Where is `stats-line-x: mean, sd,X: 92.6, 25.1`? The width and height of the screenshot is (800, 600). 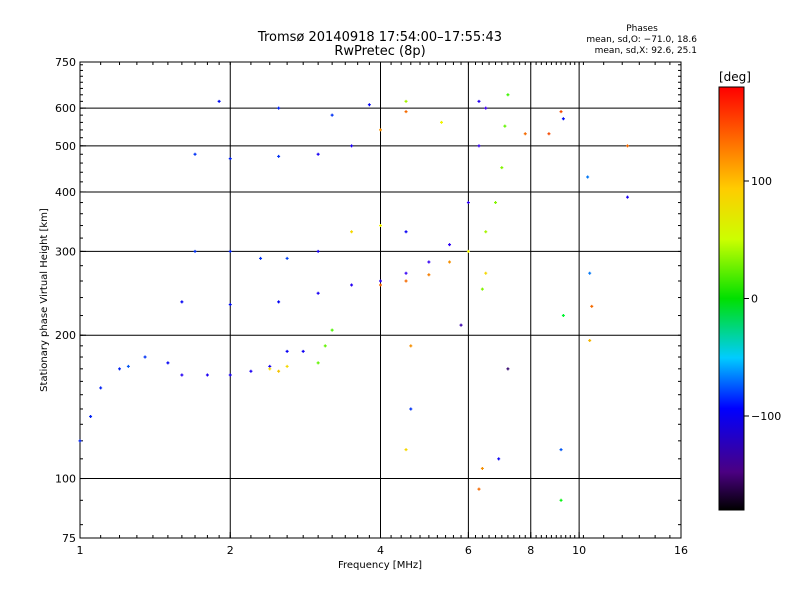
stats-line-x: mean, sd,X: 92.6, 25.1 is located at coordinates (646, 51).